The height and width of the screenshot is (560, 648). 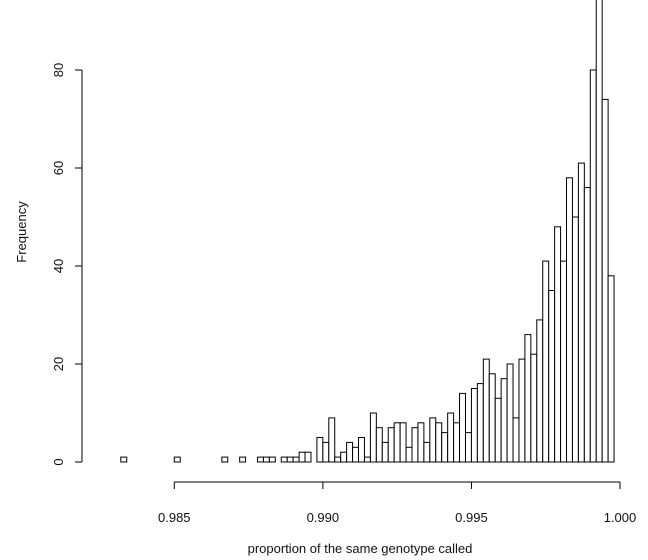 I want to click on x-tick-label: 0.985, so click(x=174, y=517).